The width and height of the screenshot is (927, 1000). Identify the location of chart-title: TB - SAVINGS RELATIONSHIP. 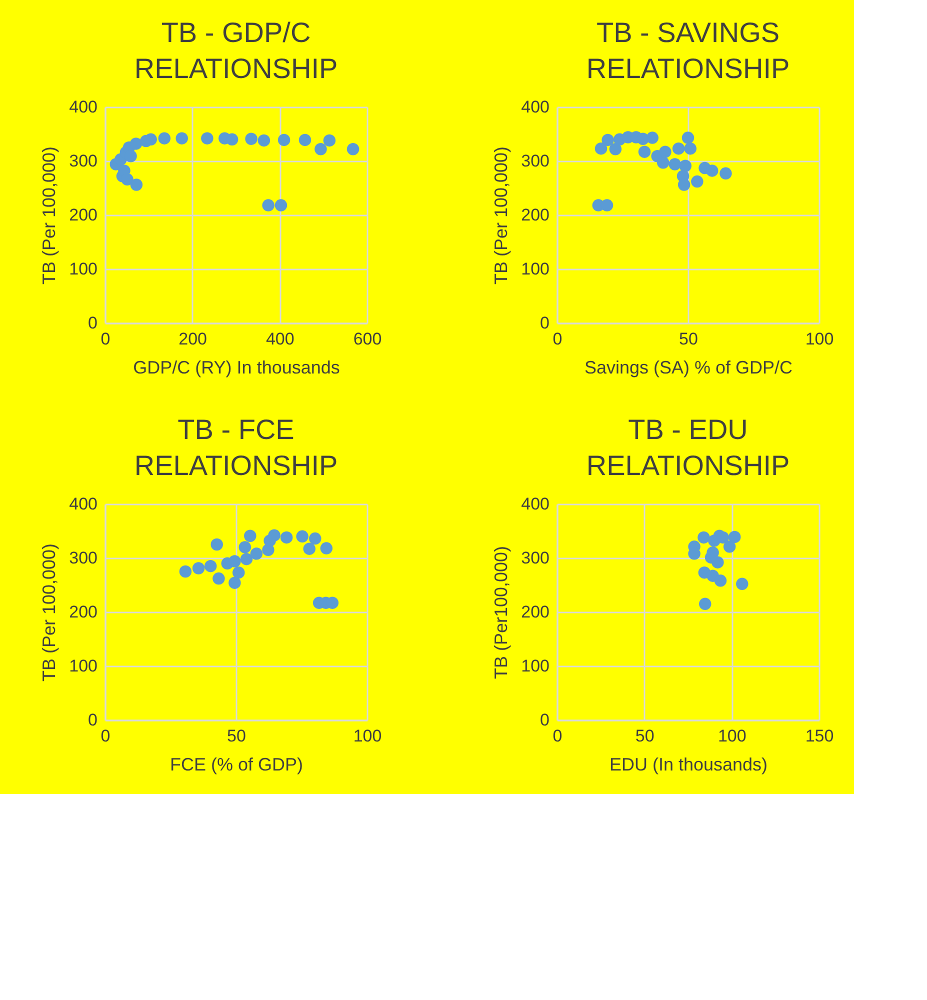
(688, 50).